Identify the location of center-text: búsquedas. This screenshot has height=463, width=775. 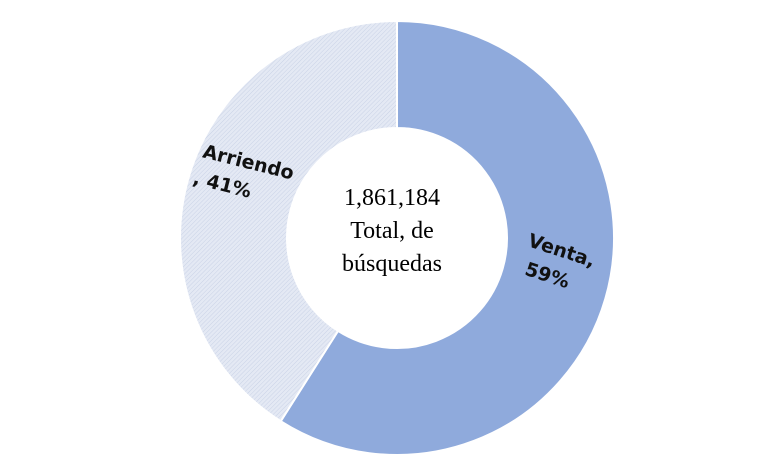
(392, 264).